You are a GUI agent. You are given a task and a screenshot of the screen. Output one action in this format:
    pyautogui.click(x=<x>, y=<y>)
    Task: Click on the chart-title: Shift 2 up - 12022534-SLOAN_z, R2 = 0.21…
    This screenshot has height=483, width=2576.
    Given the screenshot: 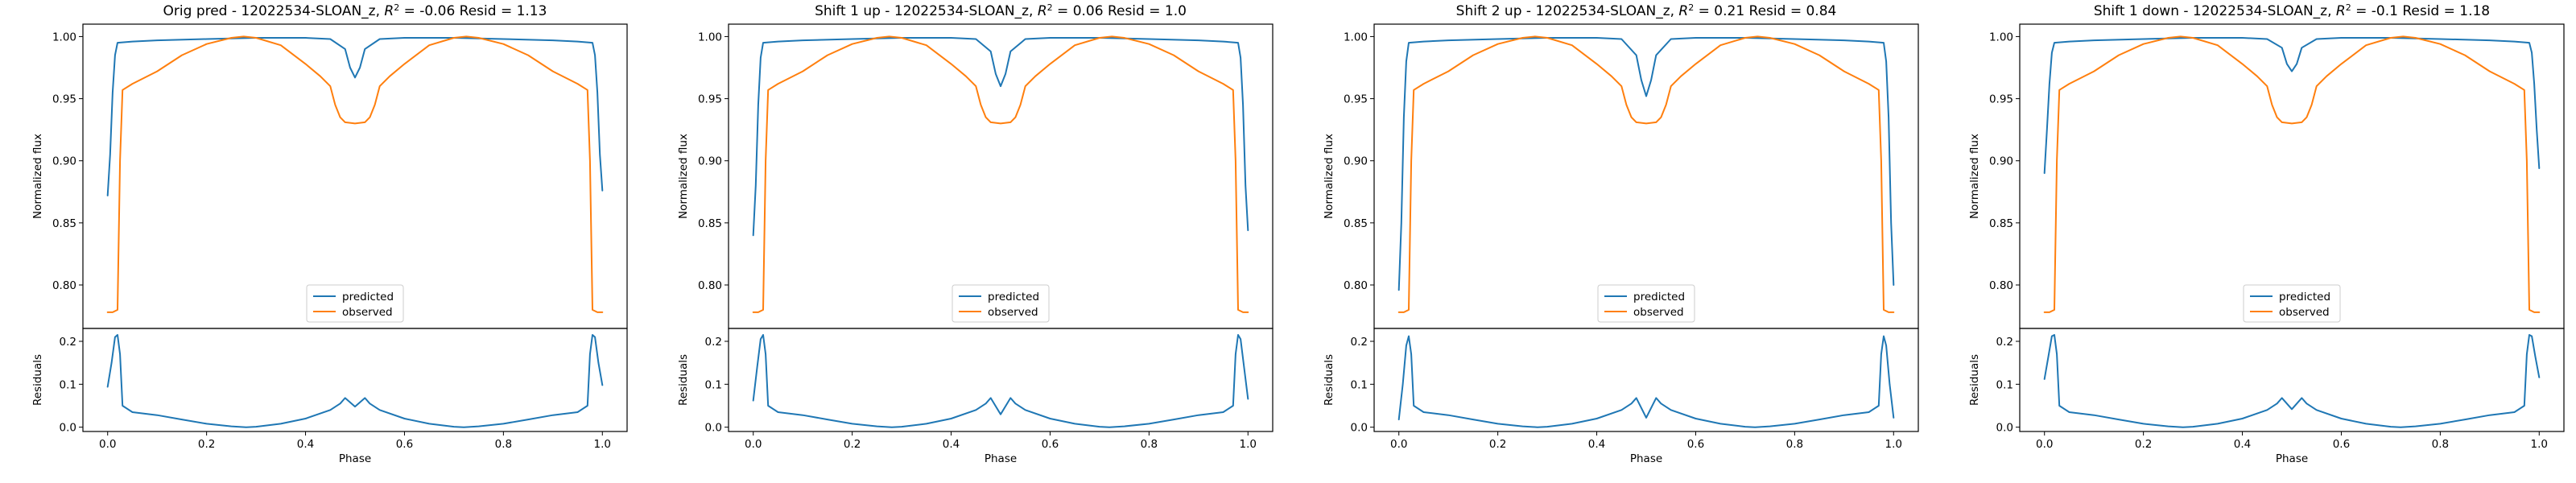 What is the action you would take?
    pyautogui.click(x=1646, y=11)
    